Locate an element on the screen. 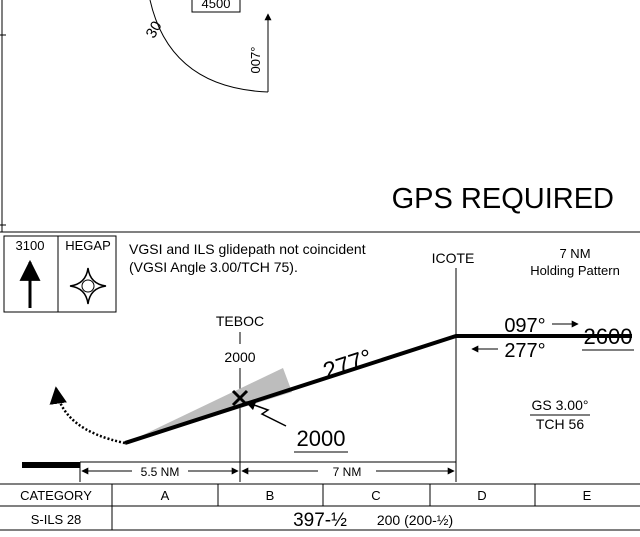 The width and height of the screenshot is (640, 537). holding-text: 7 NM is located at coordinates (574, 253).